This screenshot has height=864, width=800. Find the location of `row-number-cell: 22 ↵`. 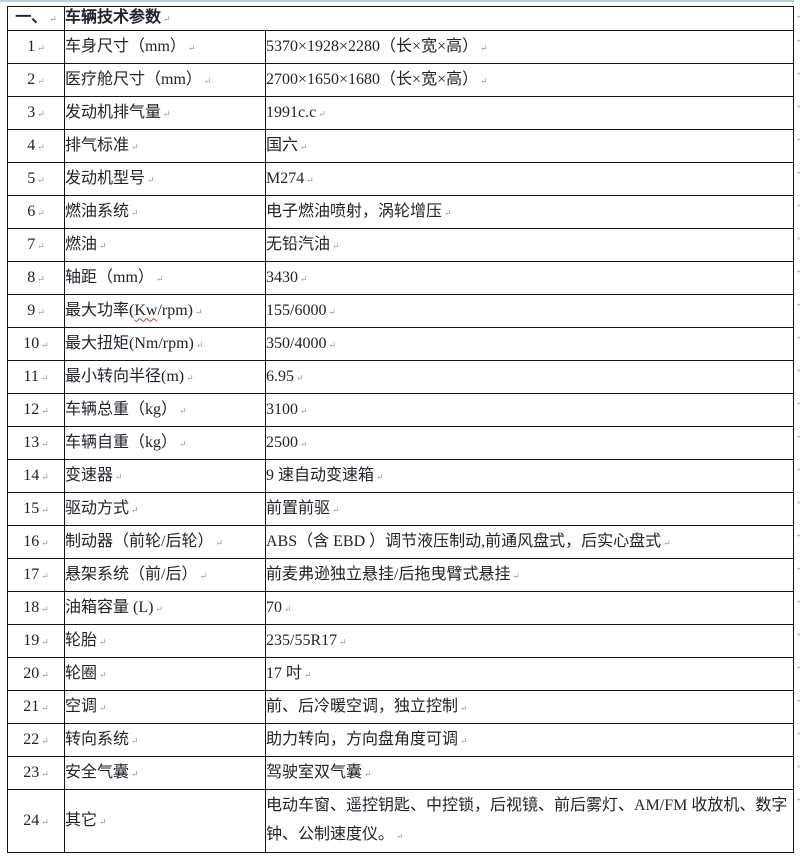

row-number-cell: 22 ↵ is located at coordinates (36, 740).